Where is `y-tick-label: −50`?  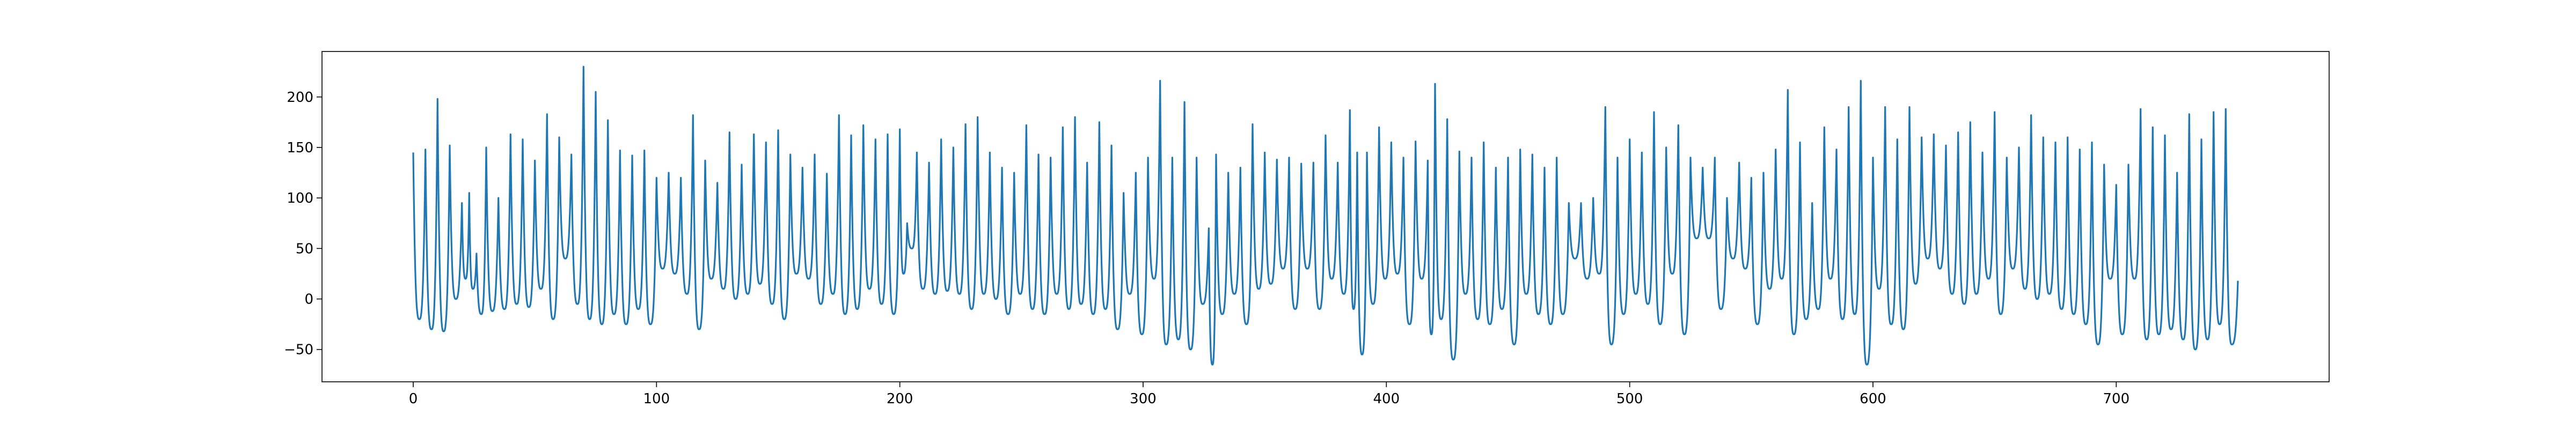 y-tick-label: −50 is located at coordinates (298, 350).